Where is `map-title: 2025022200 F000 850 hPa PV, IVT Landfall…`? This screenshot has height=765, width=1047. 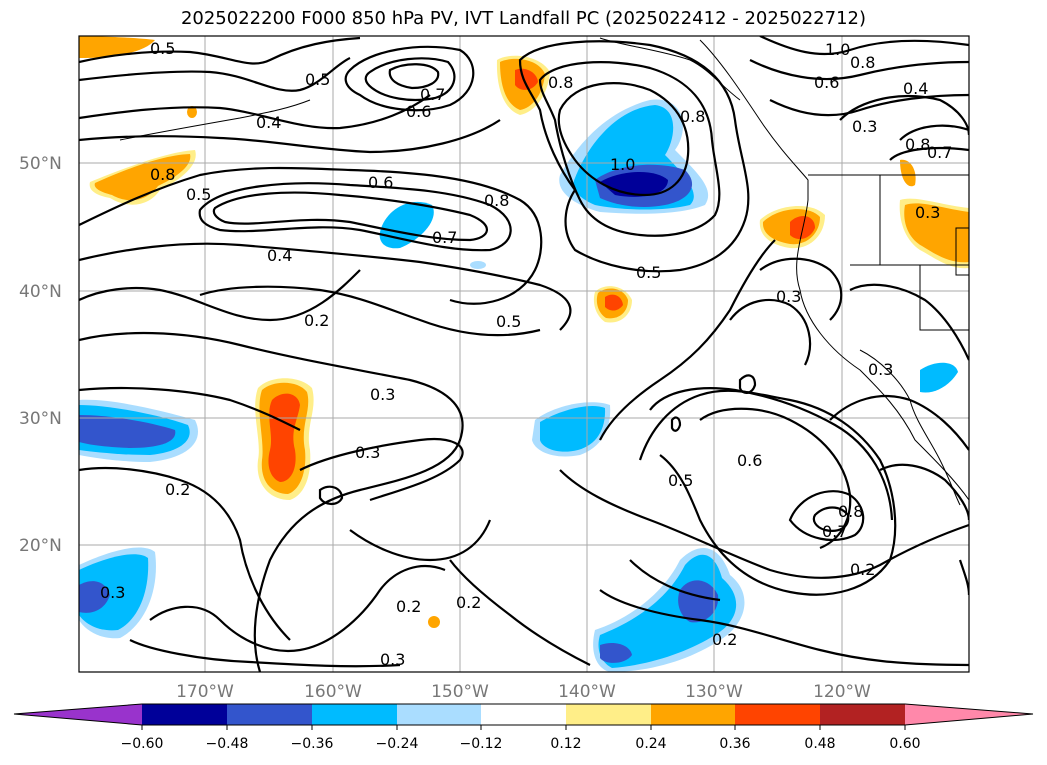
map-title: 2025022200 F000 850 hPa PV, IVT Landfall… is located at coordinates (523, 18).